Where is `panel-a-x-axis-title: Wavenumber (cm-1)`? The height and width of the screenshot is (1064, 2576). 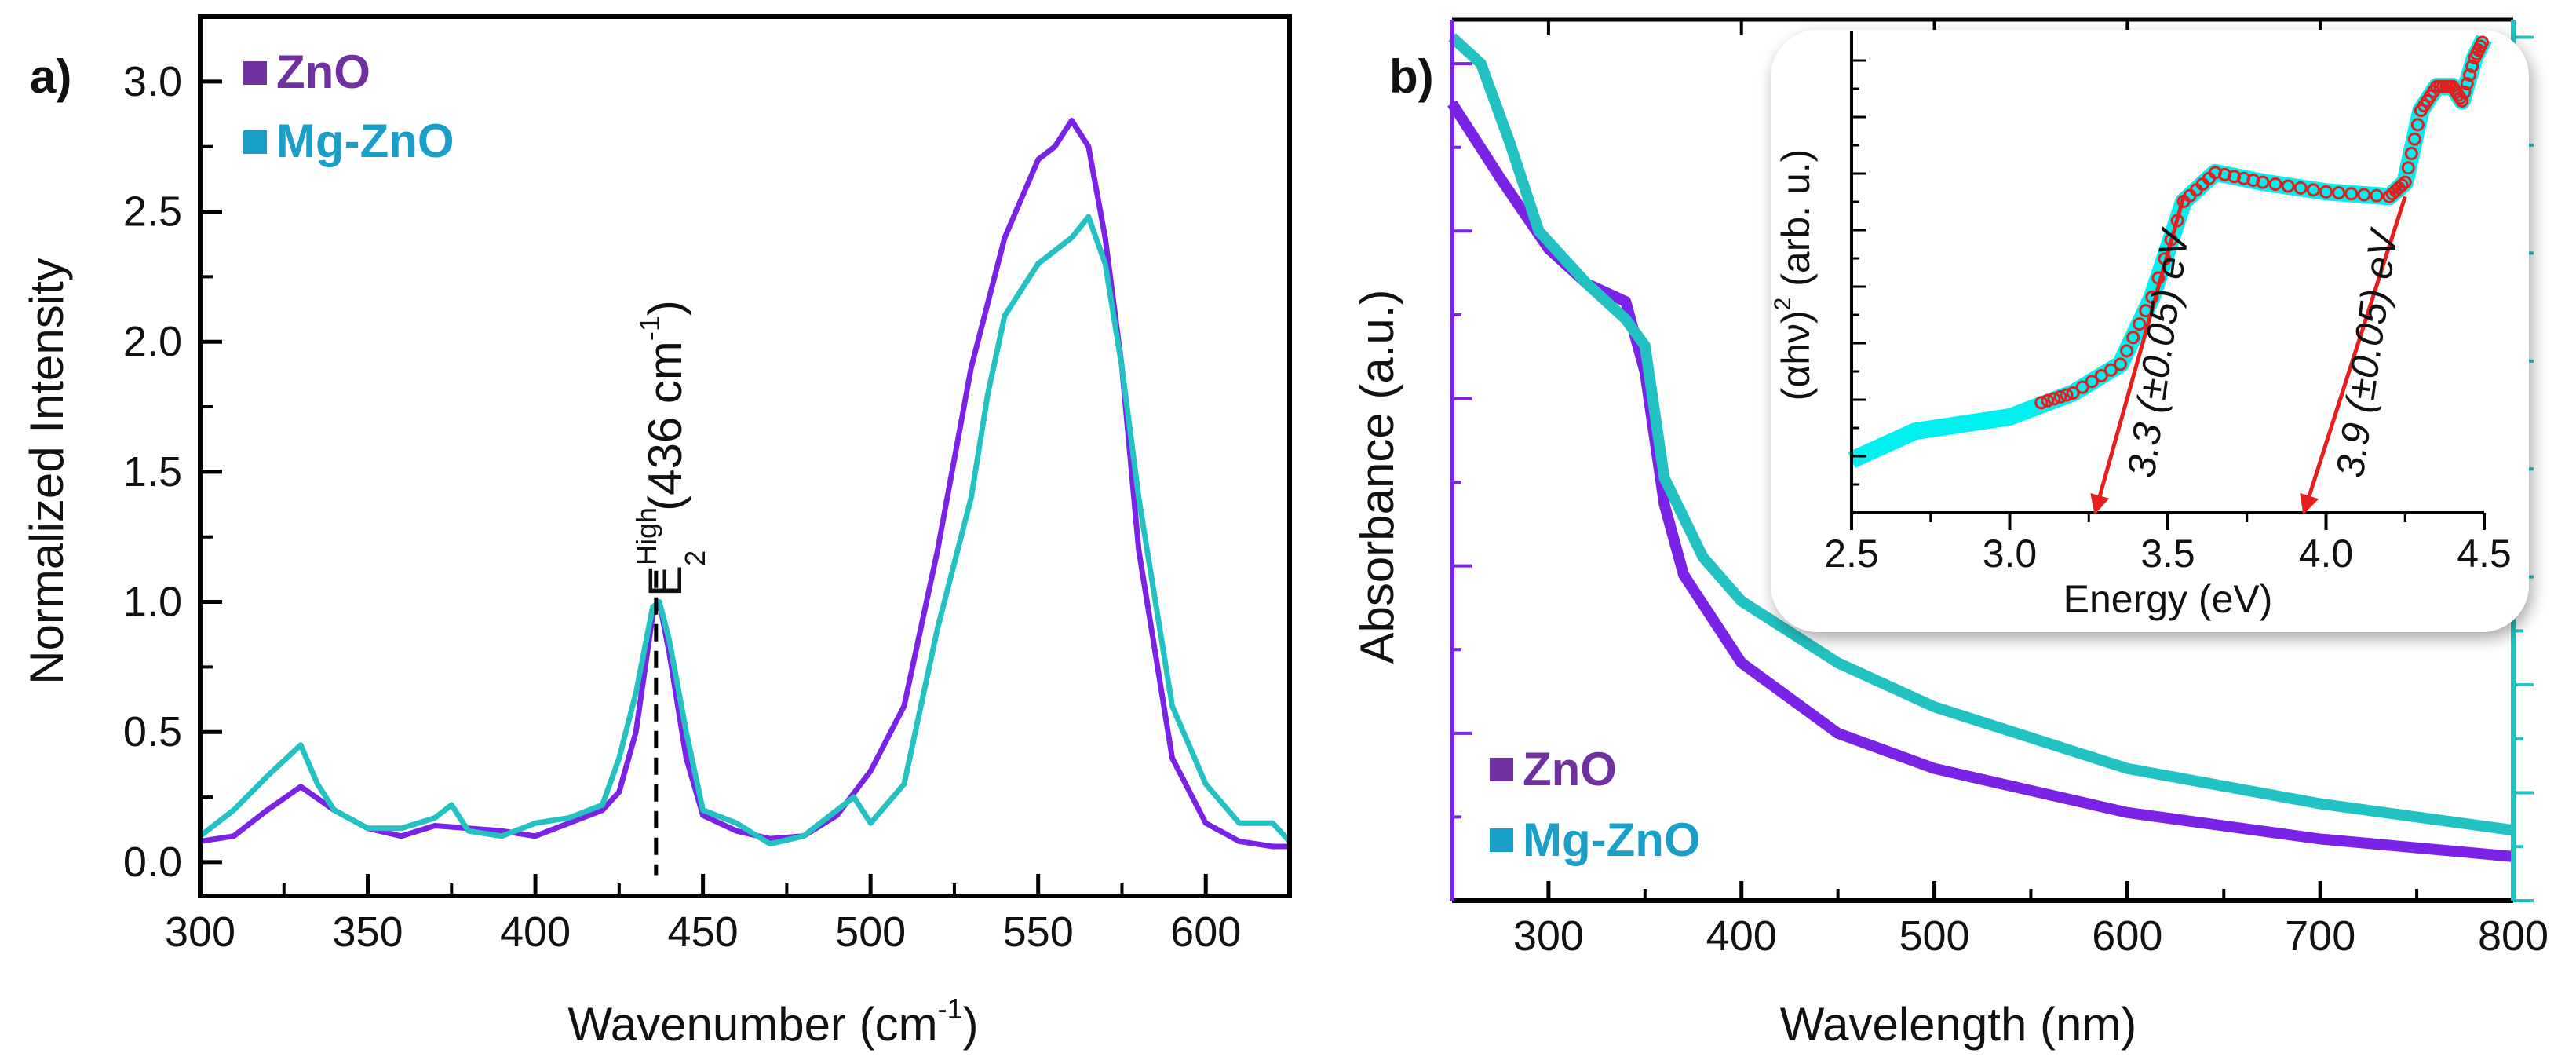 panel-a-x-axis-title: Wavenumber (cm-1) is located at coordinates (772, 1022).